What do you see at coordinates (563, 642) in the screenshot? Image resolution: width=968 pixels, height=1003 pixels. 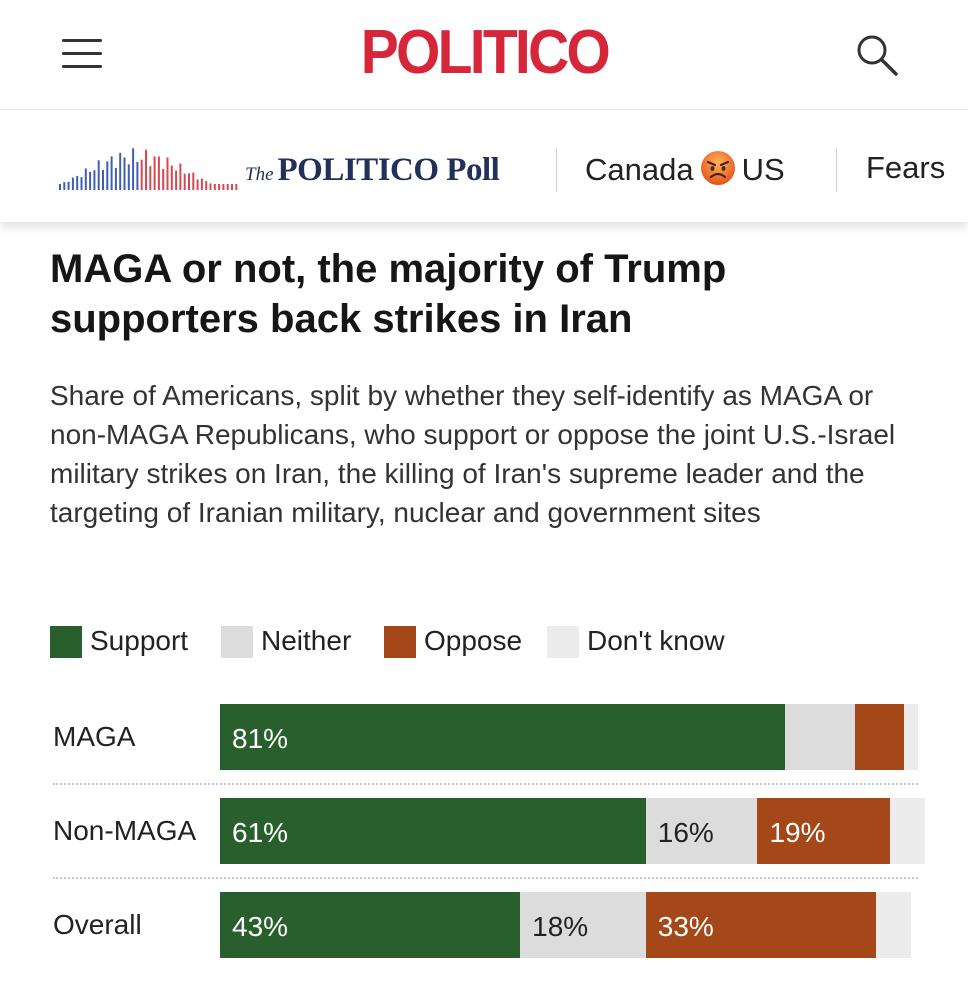 I see `legend-swatch-dont-know` at bounding box center [563, 642].